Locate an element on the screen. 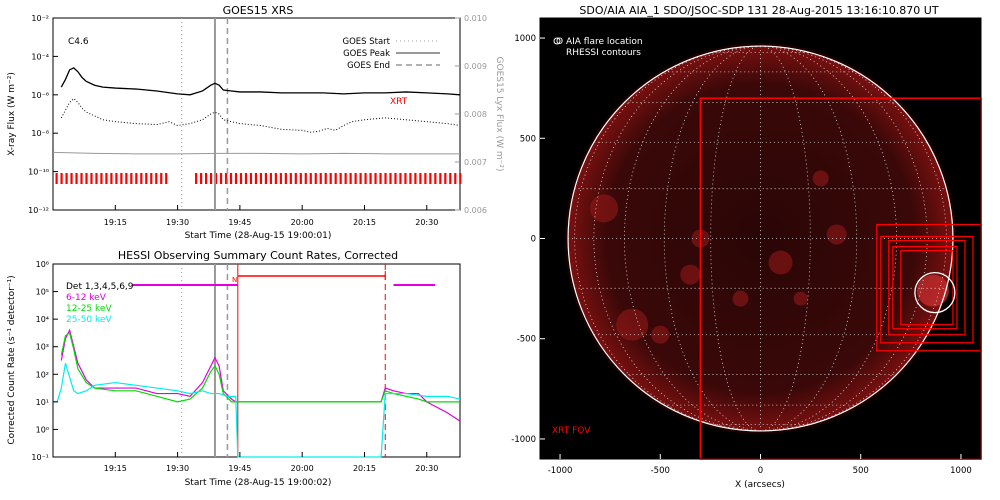 The image size is (1000, 500). hessi-ytick-label: 10¹ is located at coordinates (42, 402).